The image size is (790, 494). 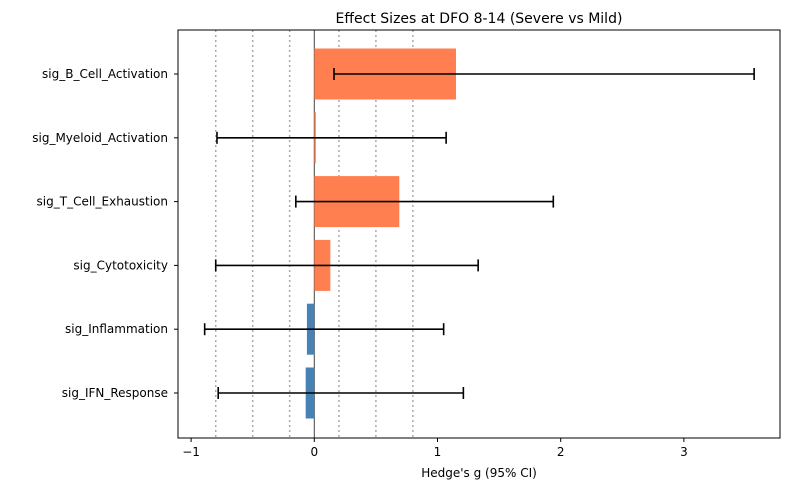 I want to click on y-tick-label: sig_IFN_Response, so click(x=115, y=393).